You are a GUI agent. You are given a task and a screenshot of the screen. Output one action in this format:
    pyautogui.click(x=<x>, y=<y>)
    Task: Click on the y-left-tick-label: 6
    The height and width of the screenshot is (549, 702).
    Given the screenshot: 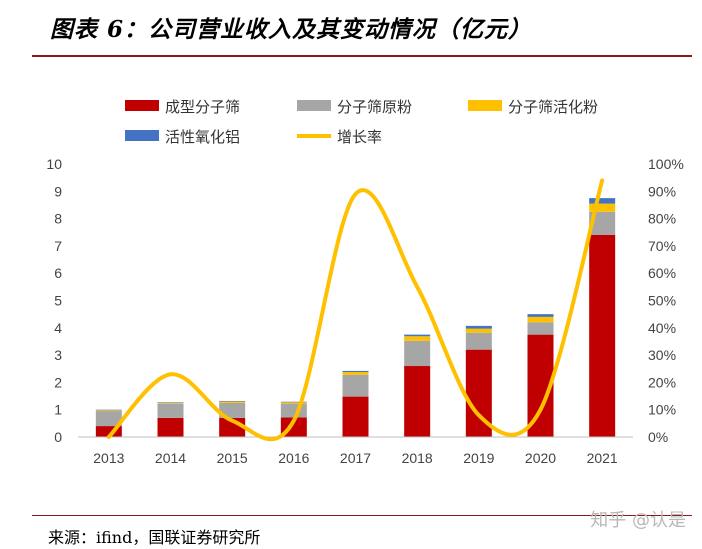 What is the action you would take?
    pyautogui.click(x=58, y=273)
    